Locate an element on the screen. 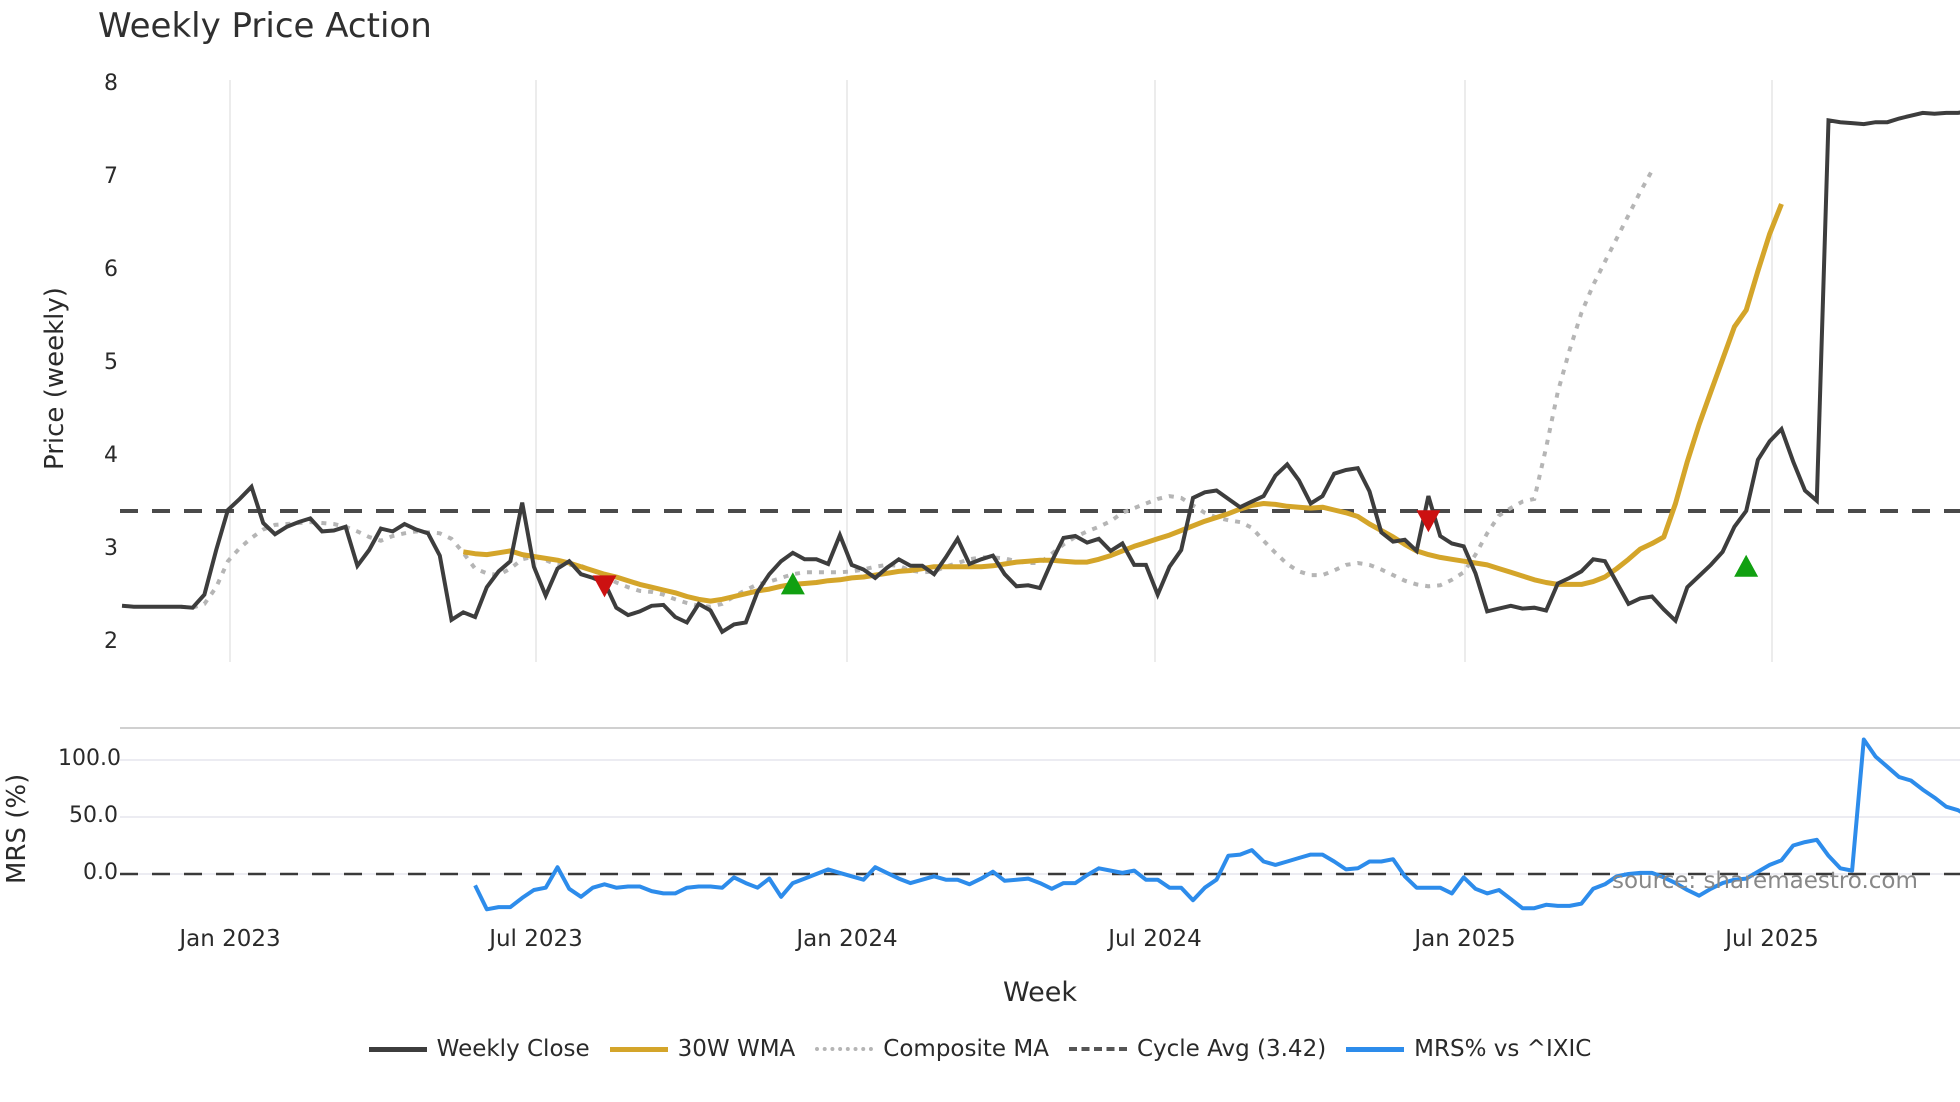 The image size is (1960, 1102). x-tick: Jul 2024 is located at coordinates (1155, 939).